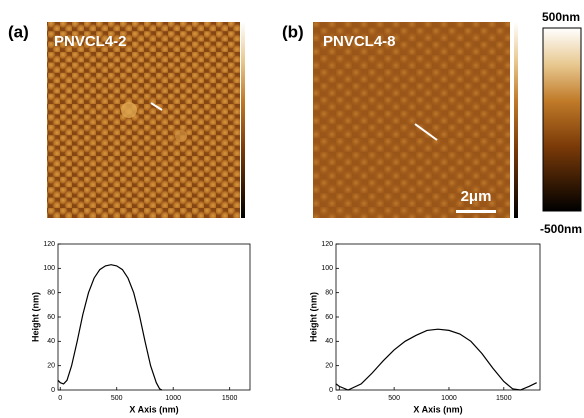 The height and width of the screenshot is (418, 584). I want to click on panel-label: (a), so click(18, 31).